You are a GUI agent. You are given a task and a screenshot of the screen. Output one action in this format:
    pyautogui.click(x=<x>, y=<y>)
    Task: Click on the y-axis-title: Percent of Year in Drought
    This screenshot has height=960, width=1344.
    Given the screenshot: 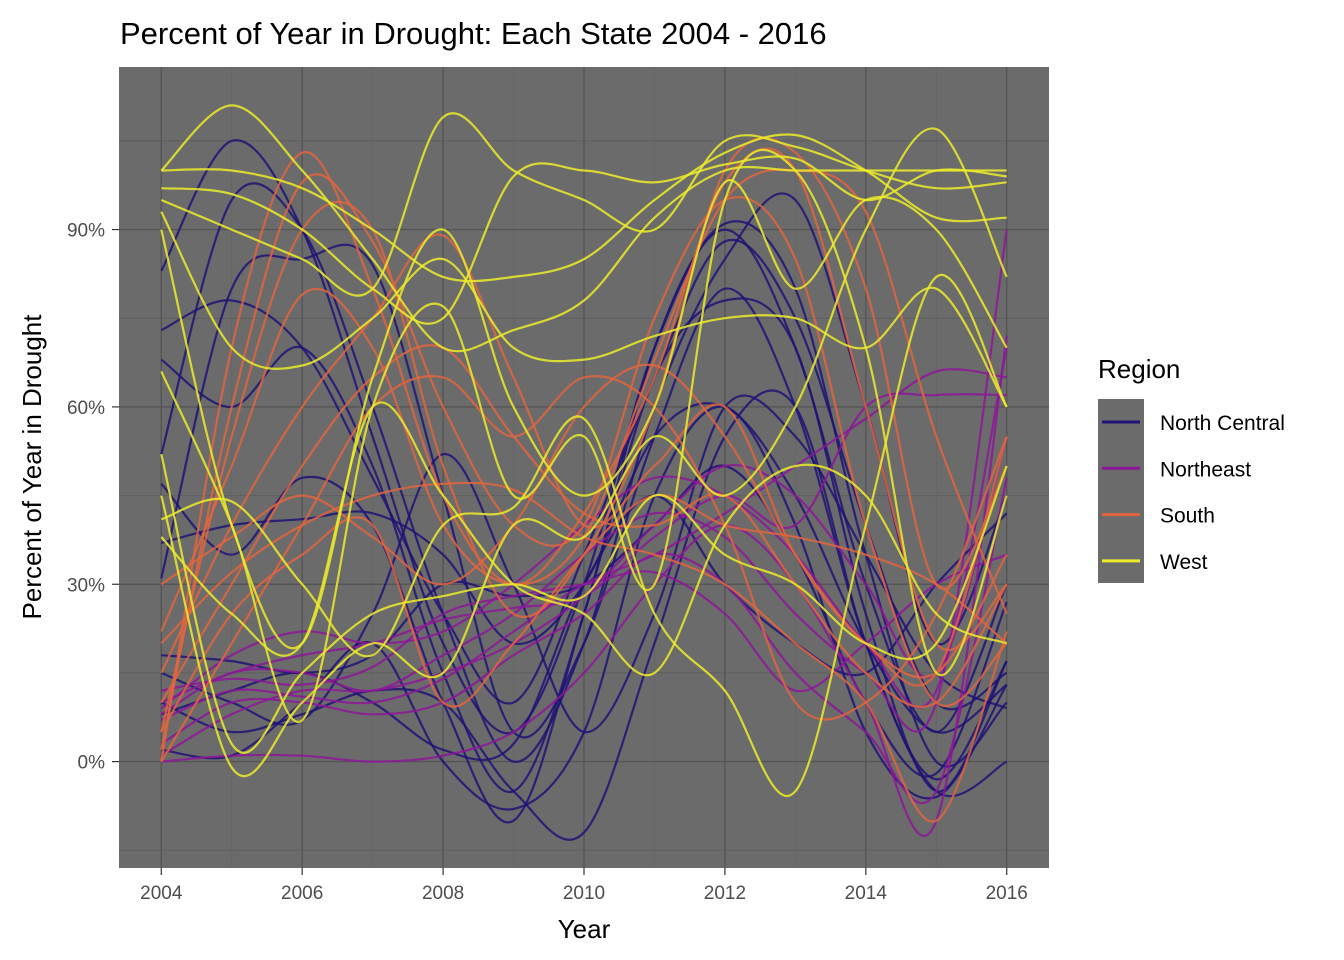 What is the action you would take?
    pyautogui.click(x=32, y=467)
    